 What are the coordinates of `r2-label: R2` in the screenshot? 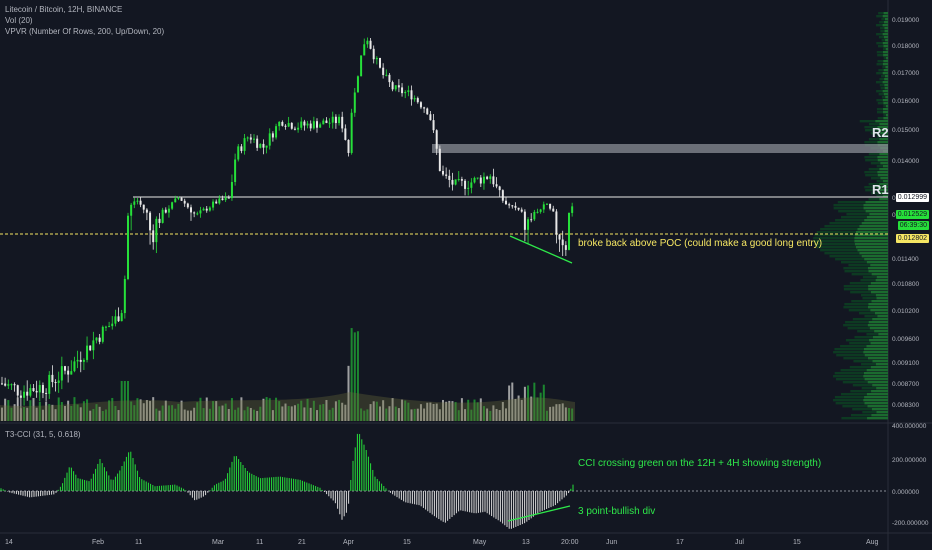 It's located at (880, 132).